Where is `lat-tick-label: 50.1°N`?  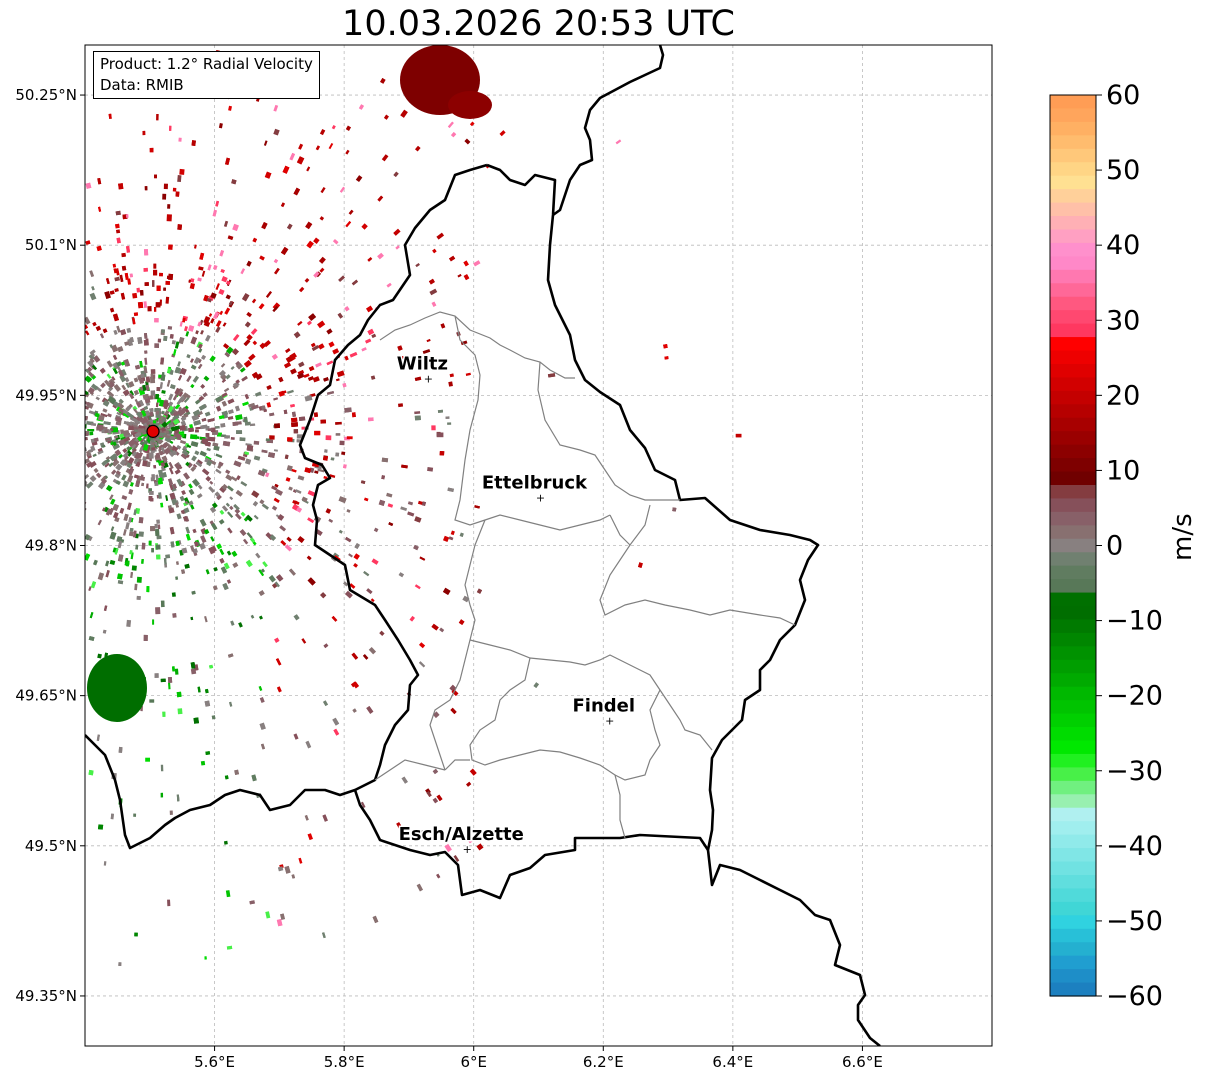
lat-tick-label: 50.1°N is located at coordinates (51, 245).